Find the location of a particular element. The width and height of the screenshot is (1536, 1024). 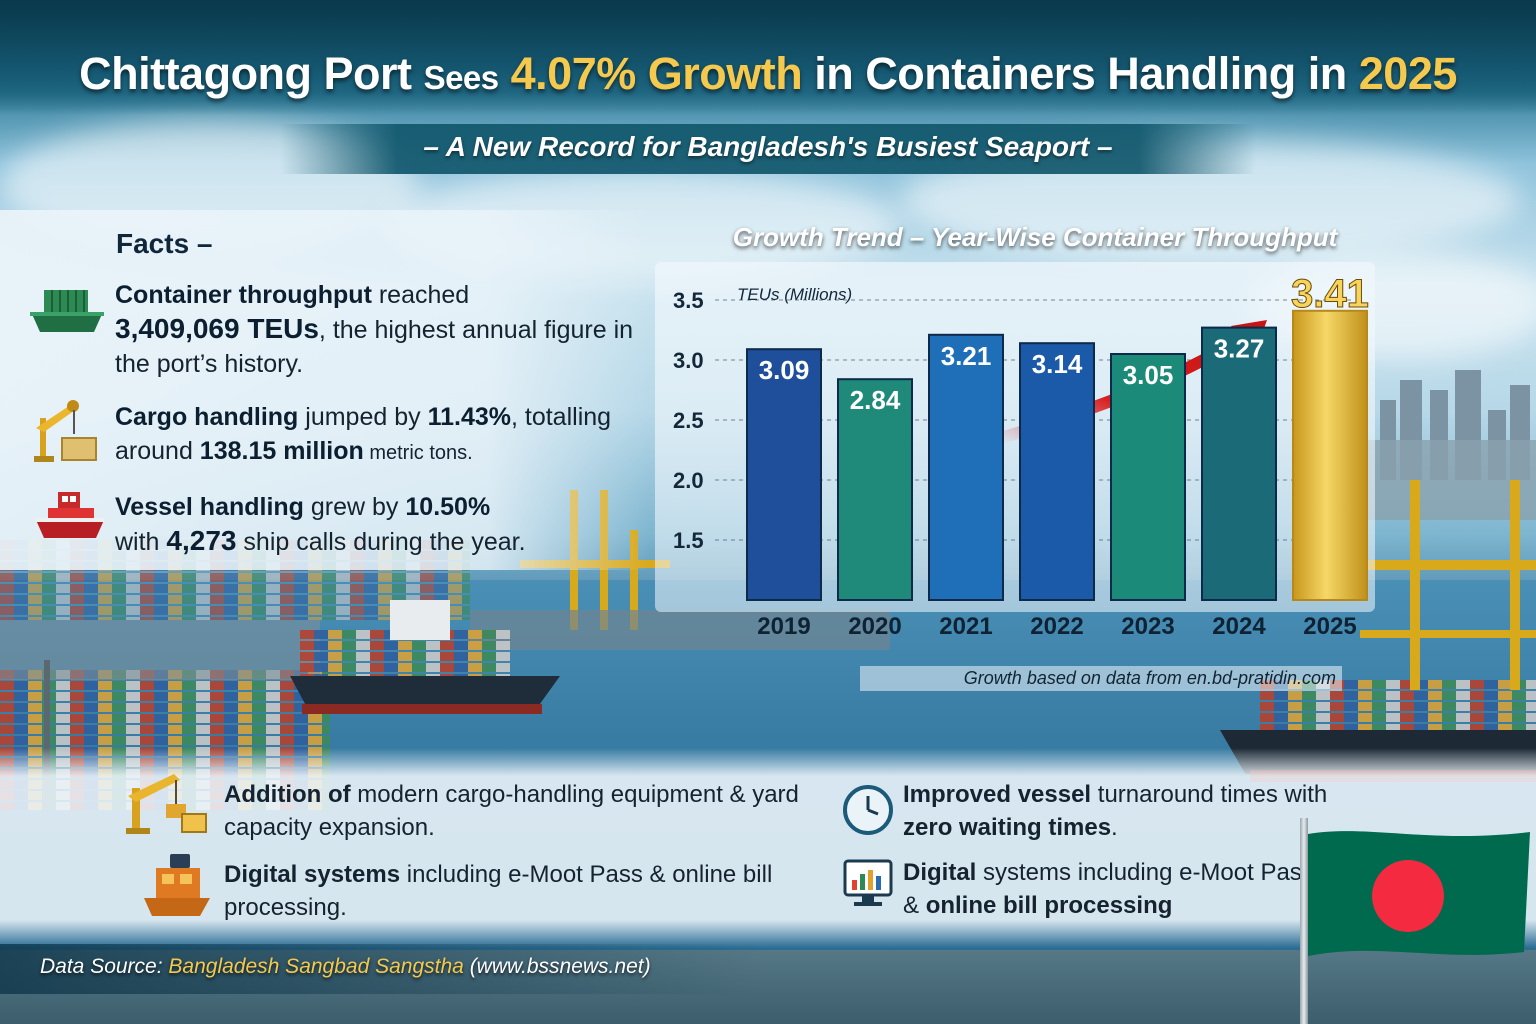

x-tick-label: 2019 is located at coordinates (783, 626).